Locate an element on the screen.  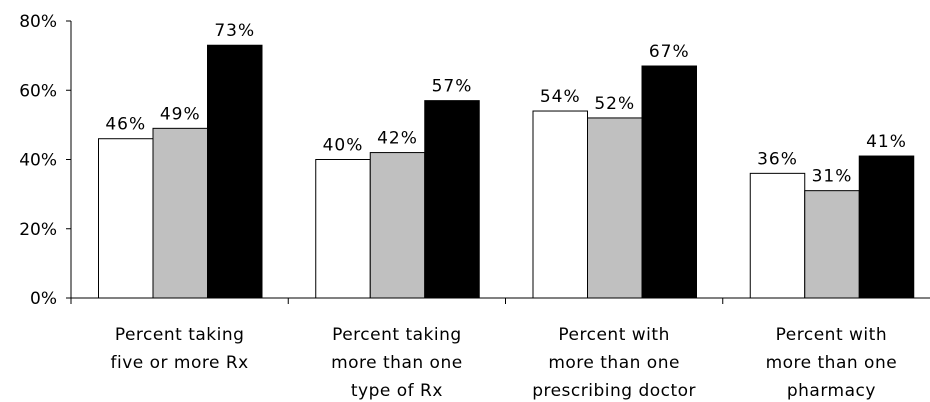
category-label: Percent taking five or more Rx is located at coordinates (180, 349).